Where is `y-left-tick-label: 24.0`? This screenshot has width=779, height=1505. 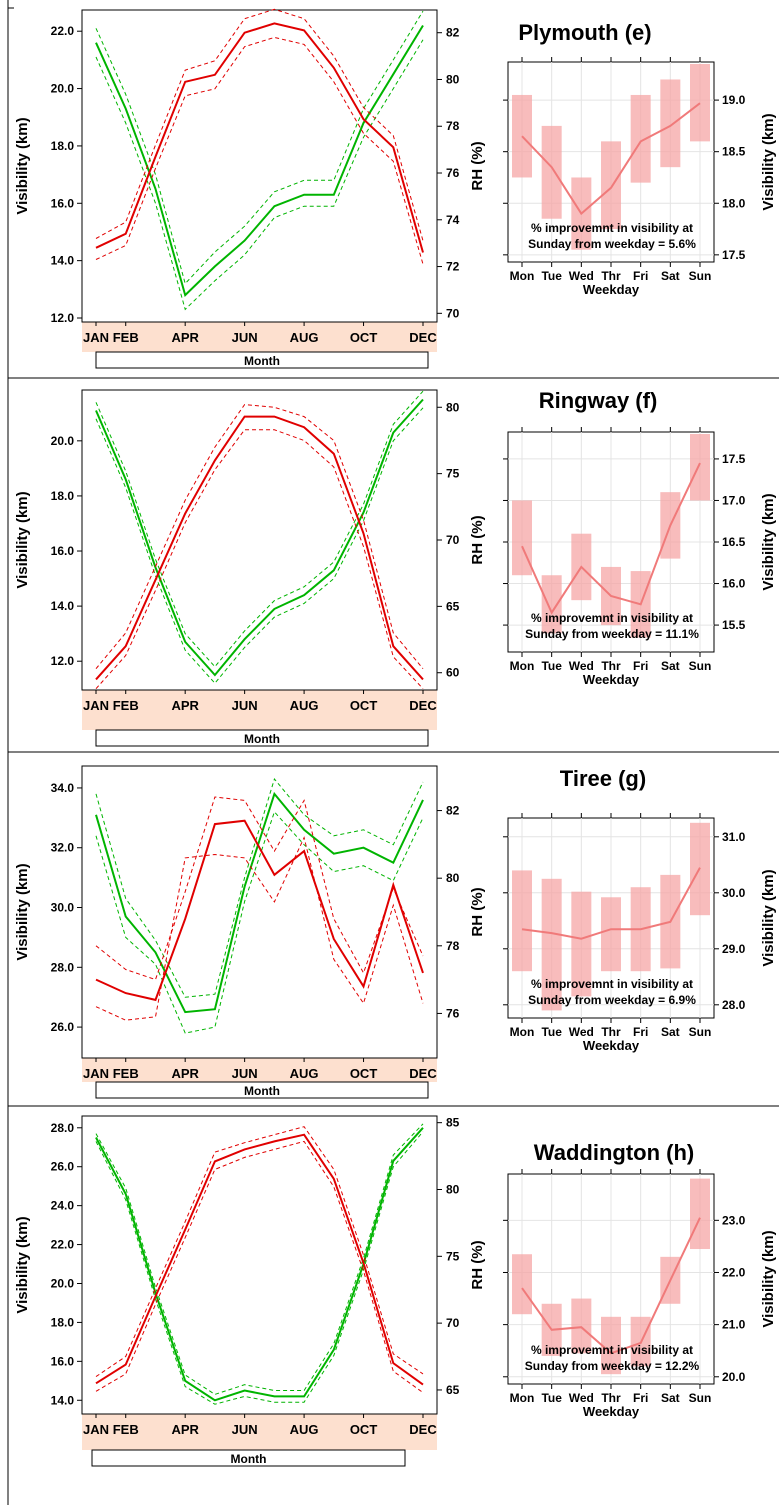 y-left-tick-label: 24.0 is located at coordinates (63, 1206).